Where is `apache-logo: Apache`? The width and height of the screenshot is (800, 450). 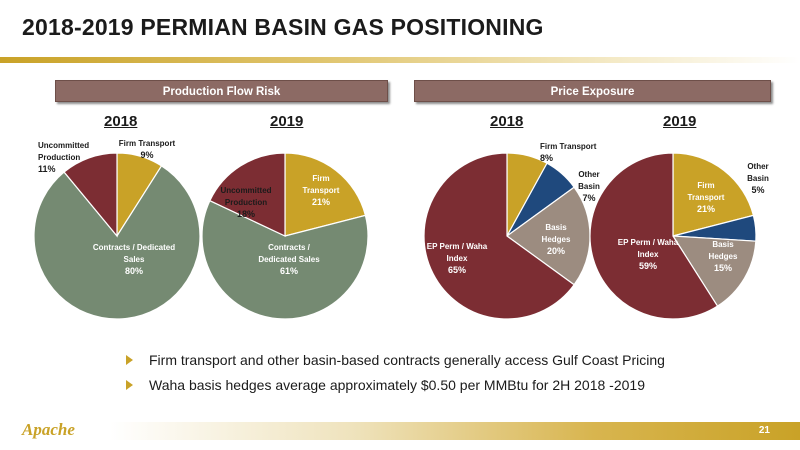 apache-logo: Apache is located at coordinates (48, 429).